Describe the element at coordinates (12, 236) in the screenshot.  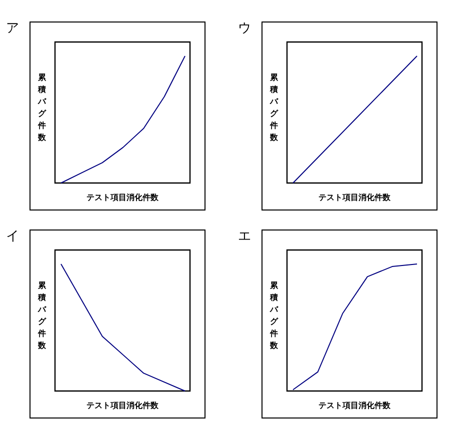
I see `chart-title: イ` at that location.